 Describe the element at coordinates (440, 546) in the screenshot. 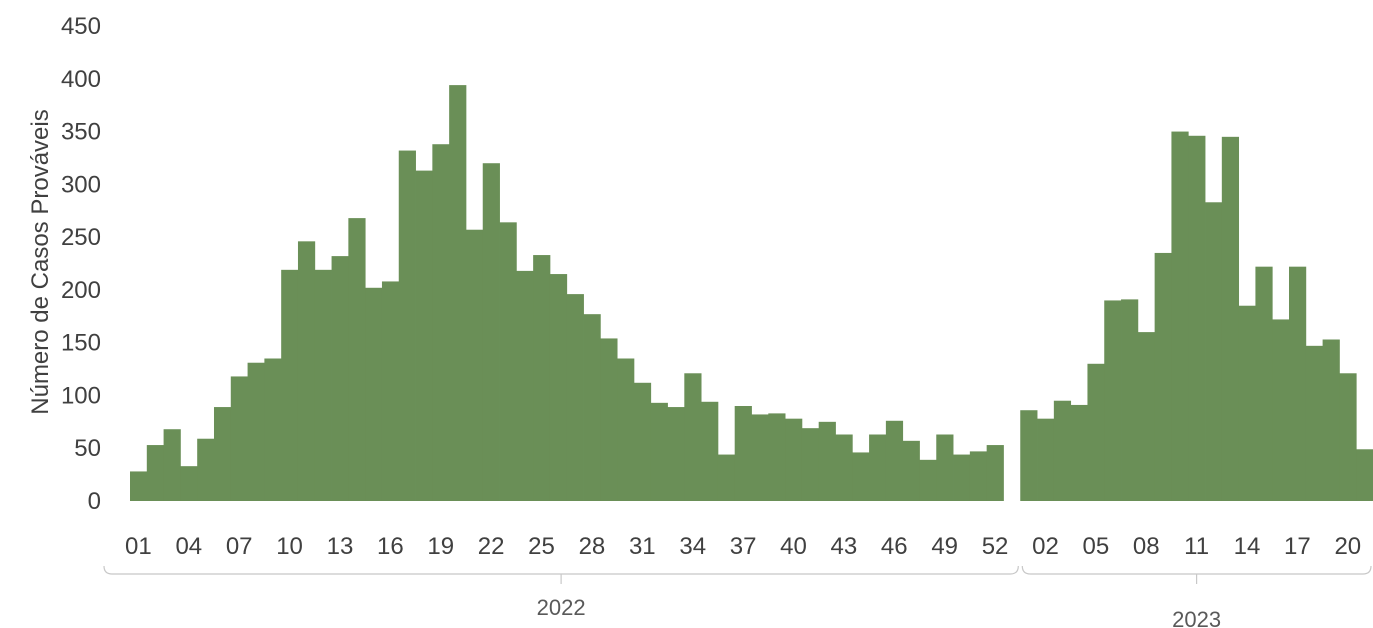

I see `x-tick-label: 19` at that location.